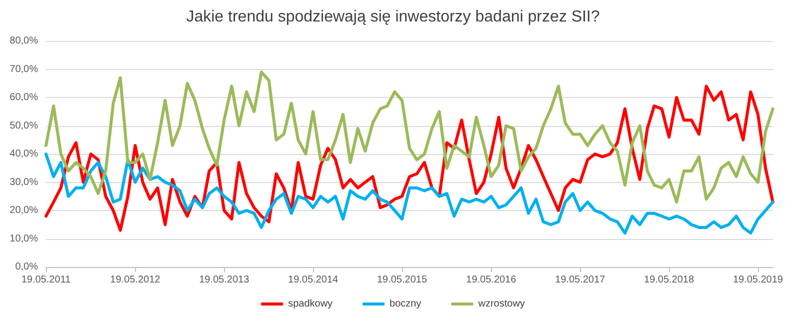 The image size is (786, 316). I want to click on y-tick-label: 80,0%, so click(24, 41).